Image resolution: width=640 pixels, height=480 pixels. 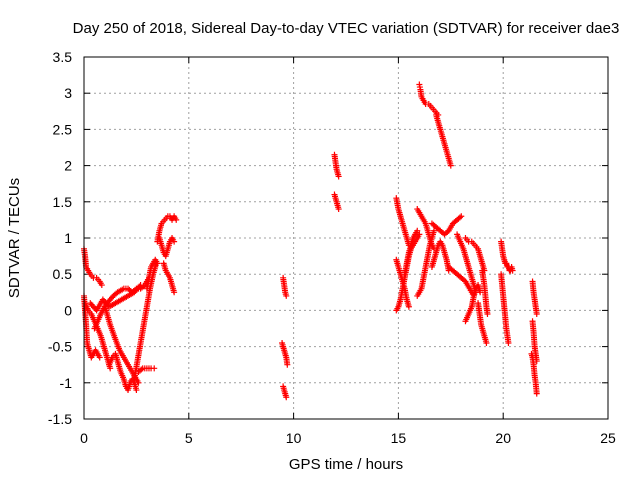 I want to click on series-pass-09-a, so click(x=285, y=286).